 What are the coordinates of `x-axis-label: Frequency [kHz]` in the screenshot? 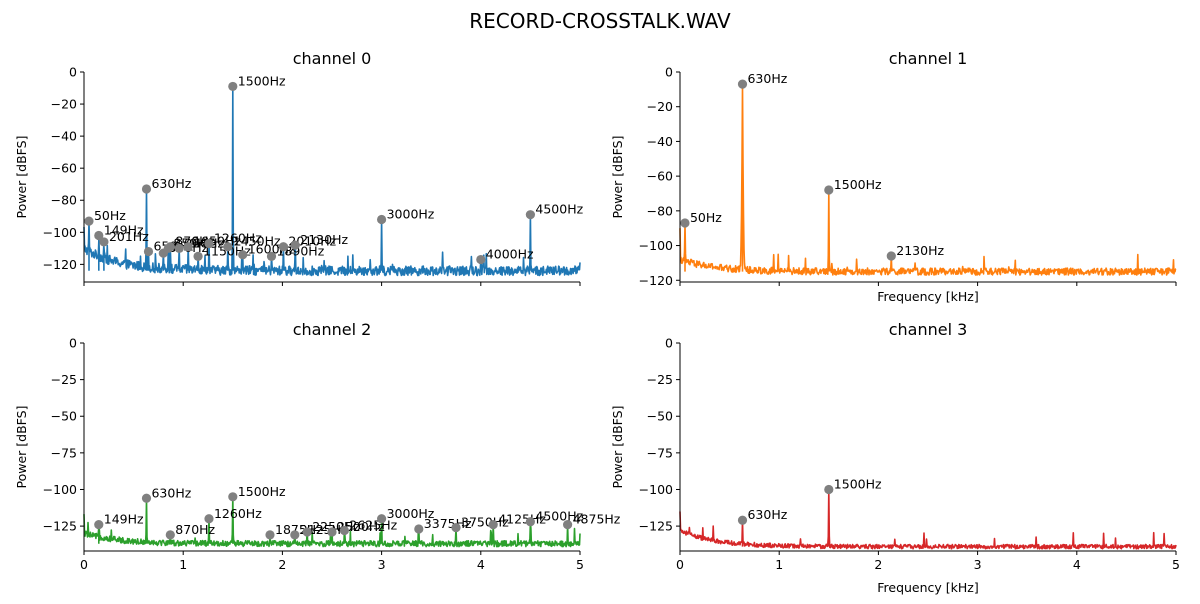 It's located at (928, 587).